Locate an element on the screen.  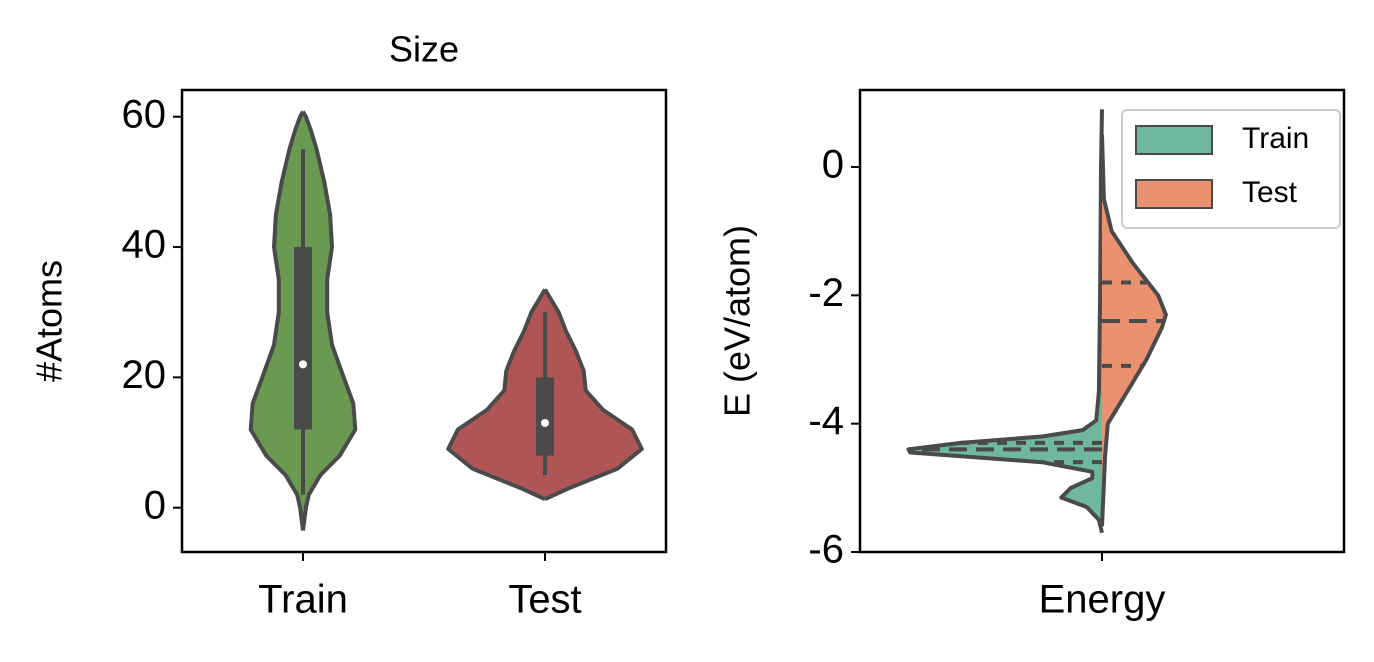
x-tick-label: Test is located at coordinates (544, 600).